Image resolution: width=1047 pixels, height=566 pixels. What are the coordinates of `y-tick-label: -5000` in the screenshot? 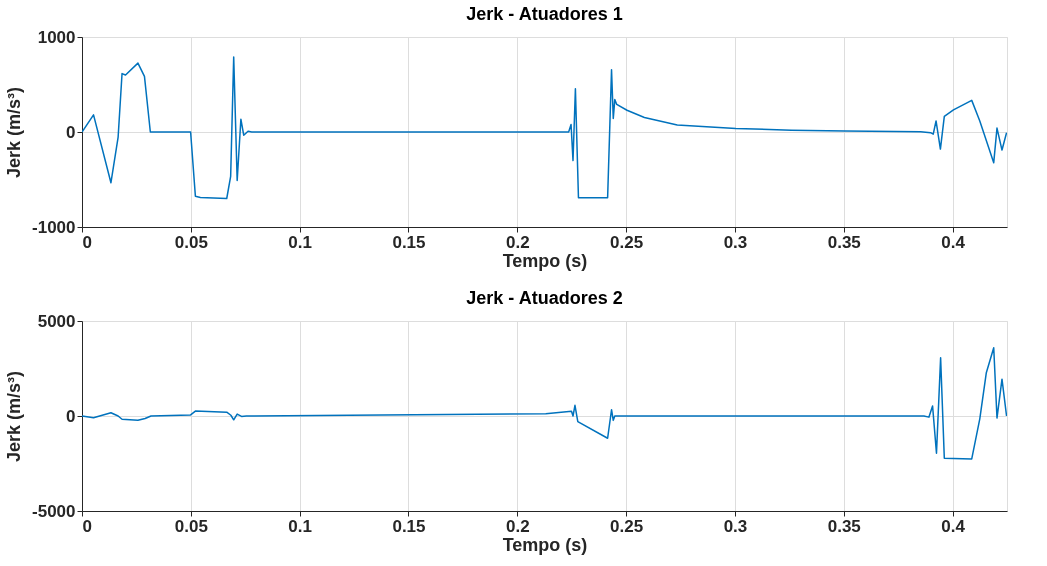 It's located at (54, 511).